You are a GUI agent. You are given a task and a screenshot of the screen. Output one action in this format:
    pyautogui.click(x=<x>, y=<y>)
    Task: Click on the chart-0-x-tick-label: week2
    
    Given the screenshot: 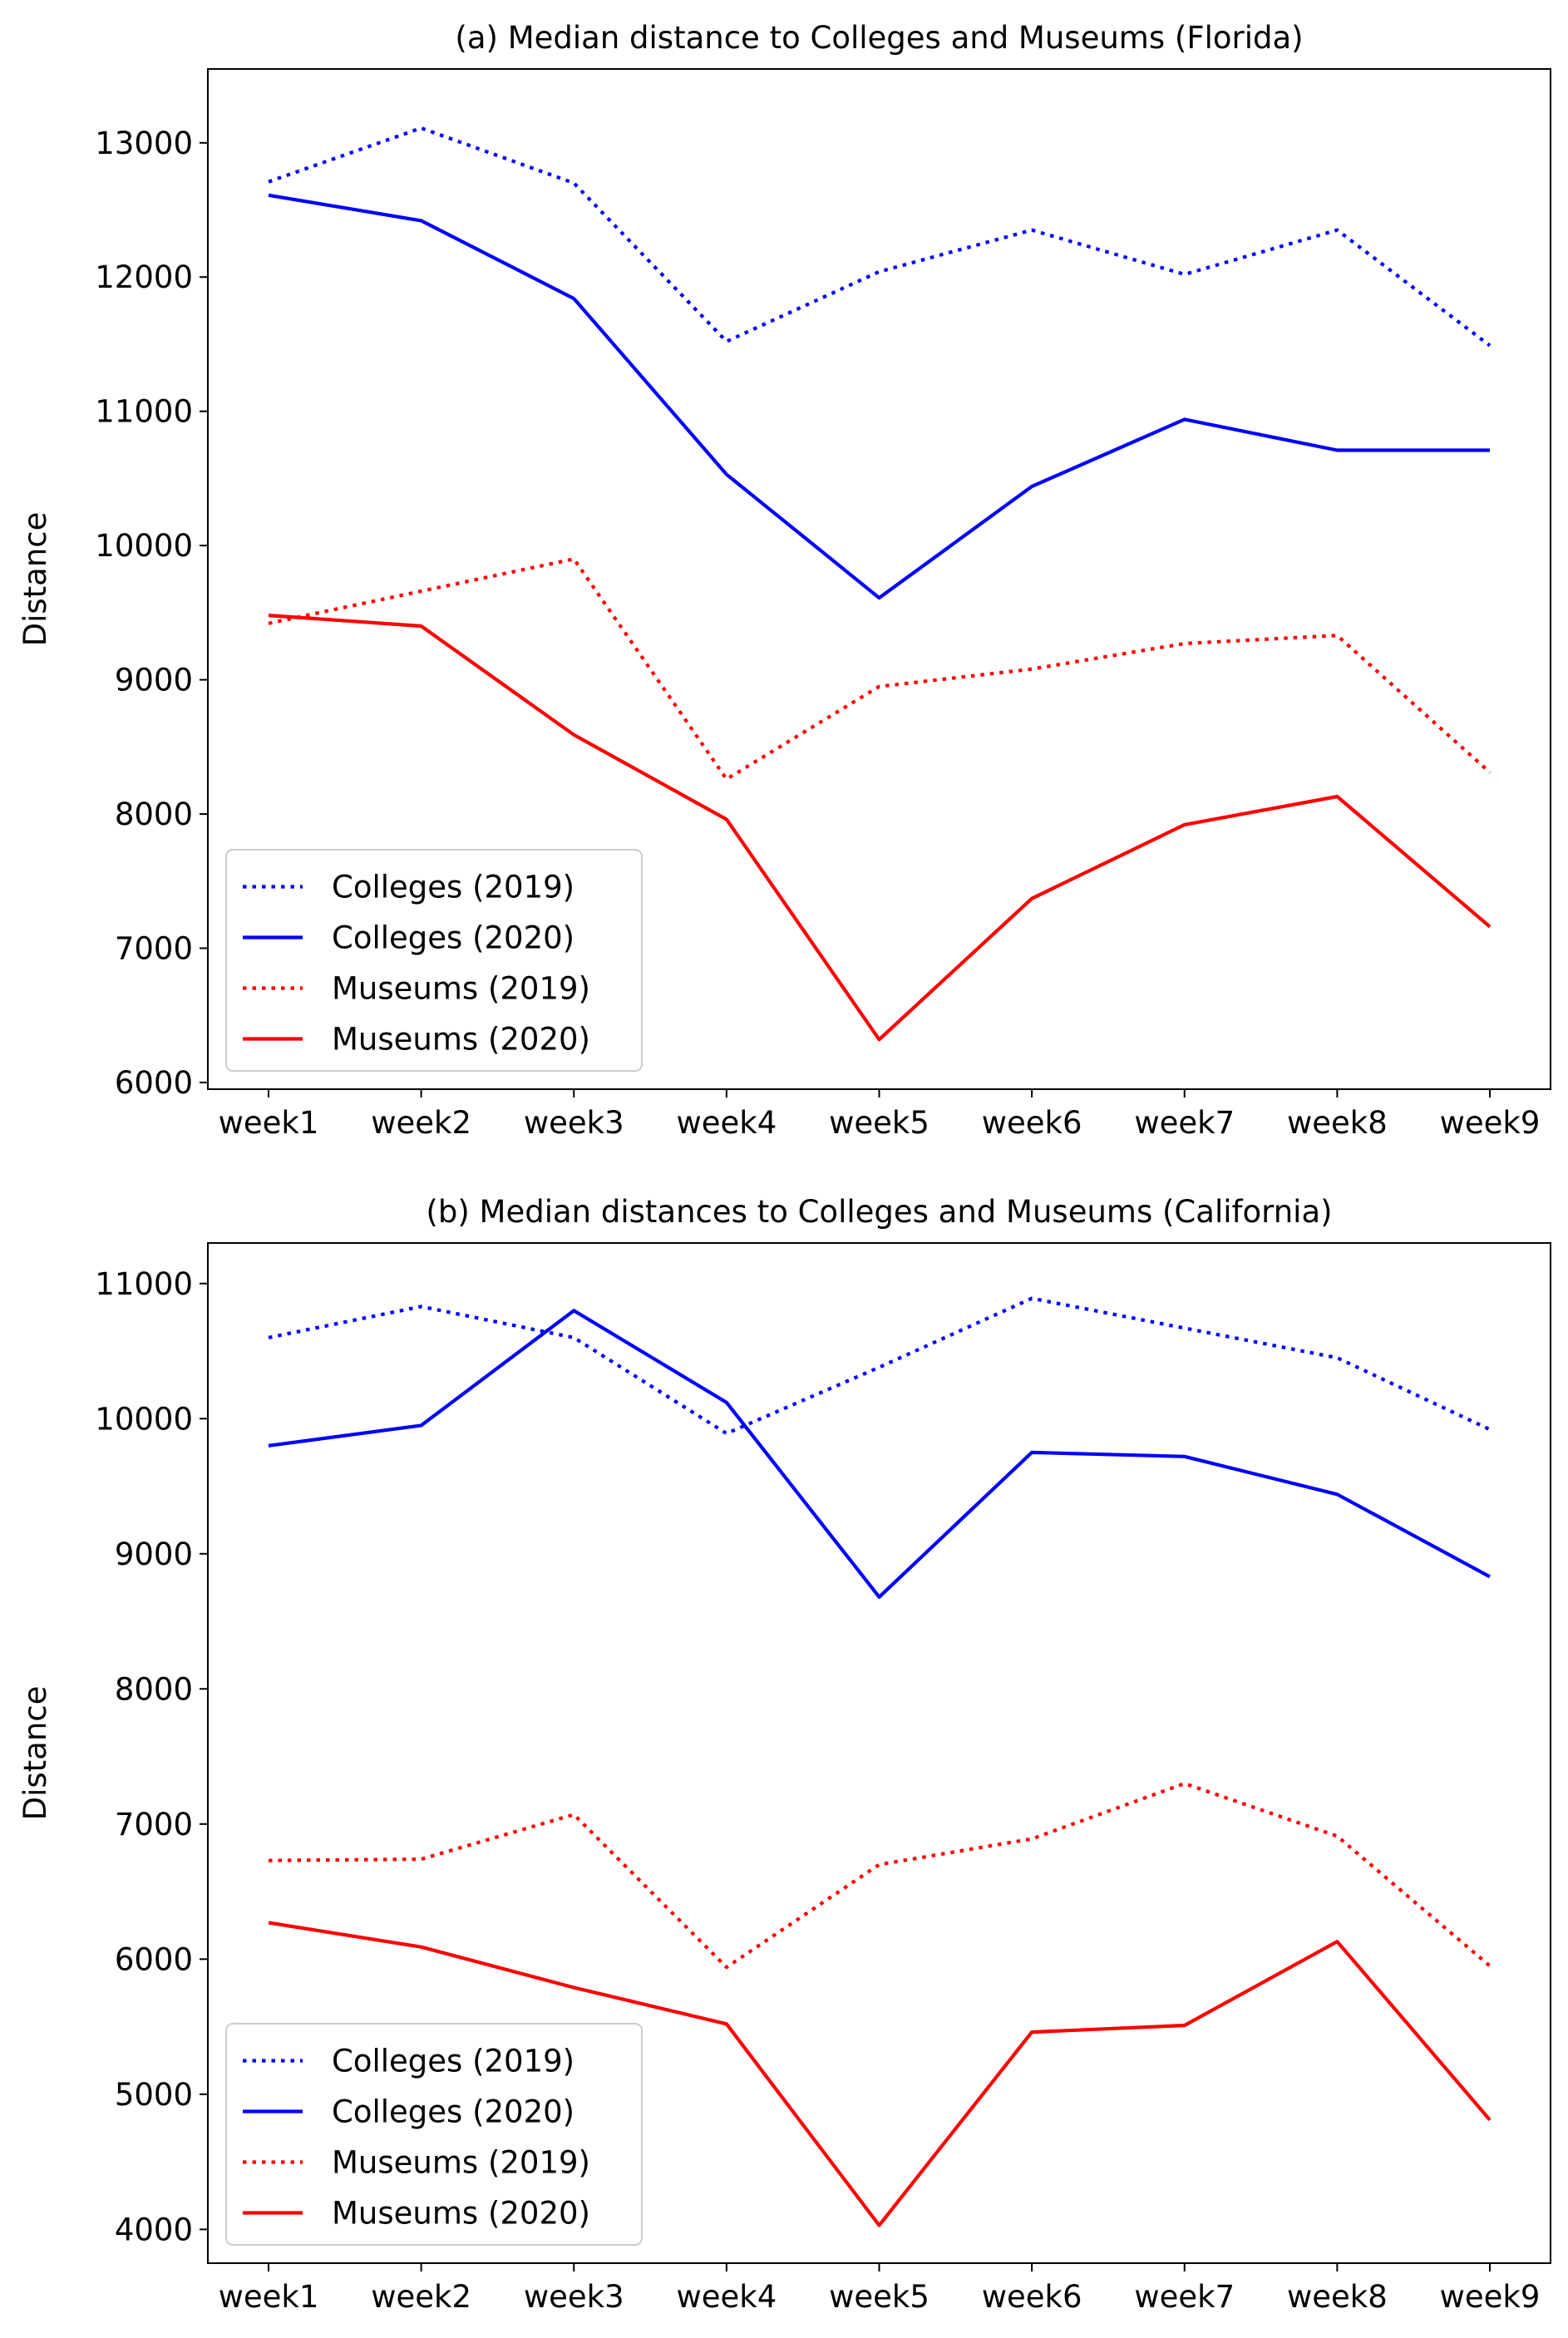 What is the action you would take?
    pyautogui.click(x=421, y=1123)
    